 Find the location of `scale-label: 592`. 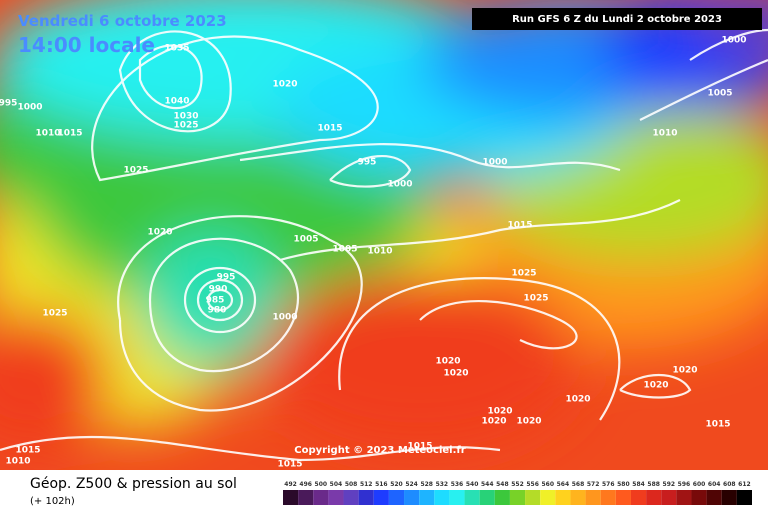

scale-label: 592 is located at coordinates (669, 484).